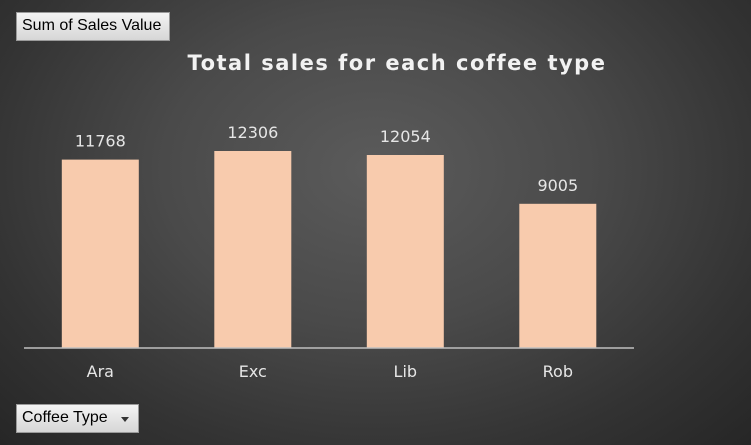 The image size is (751, 445). I want to click on x-tick-label-rob: Rob, so click(558, 371).